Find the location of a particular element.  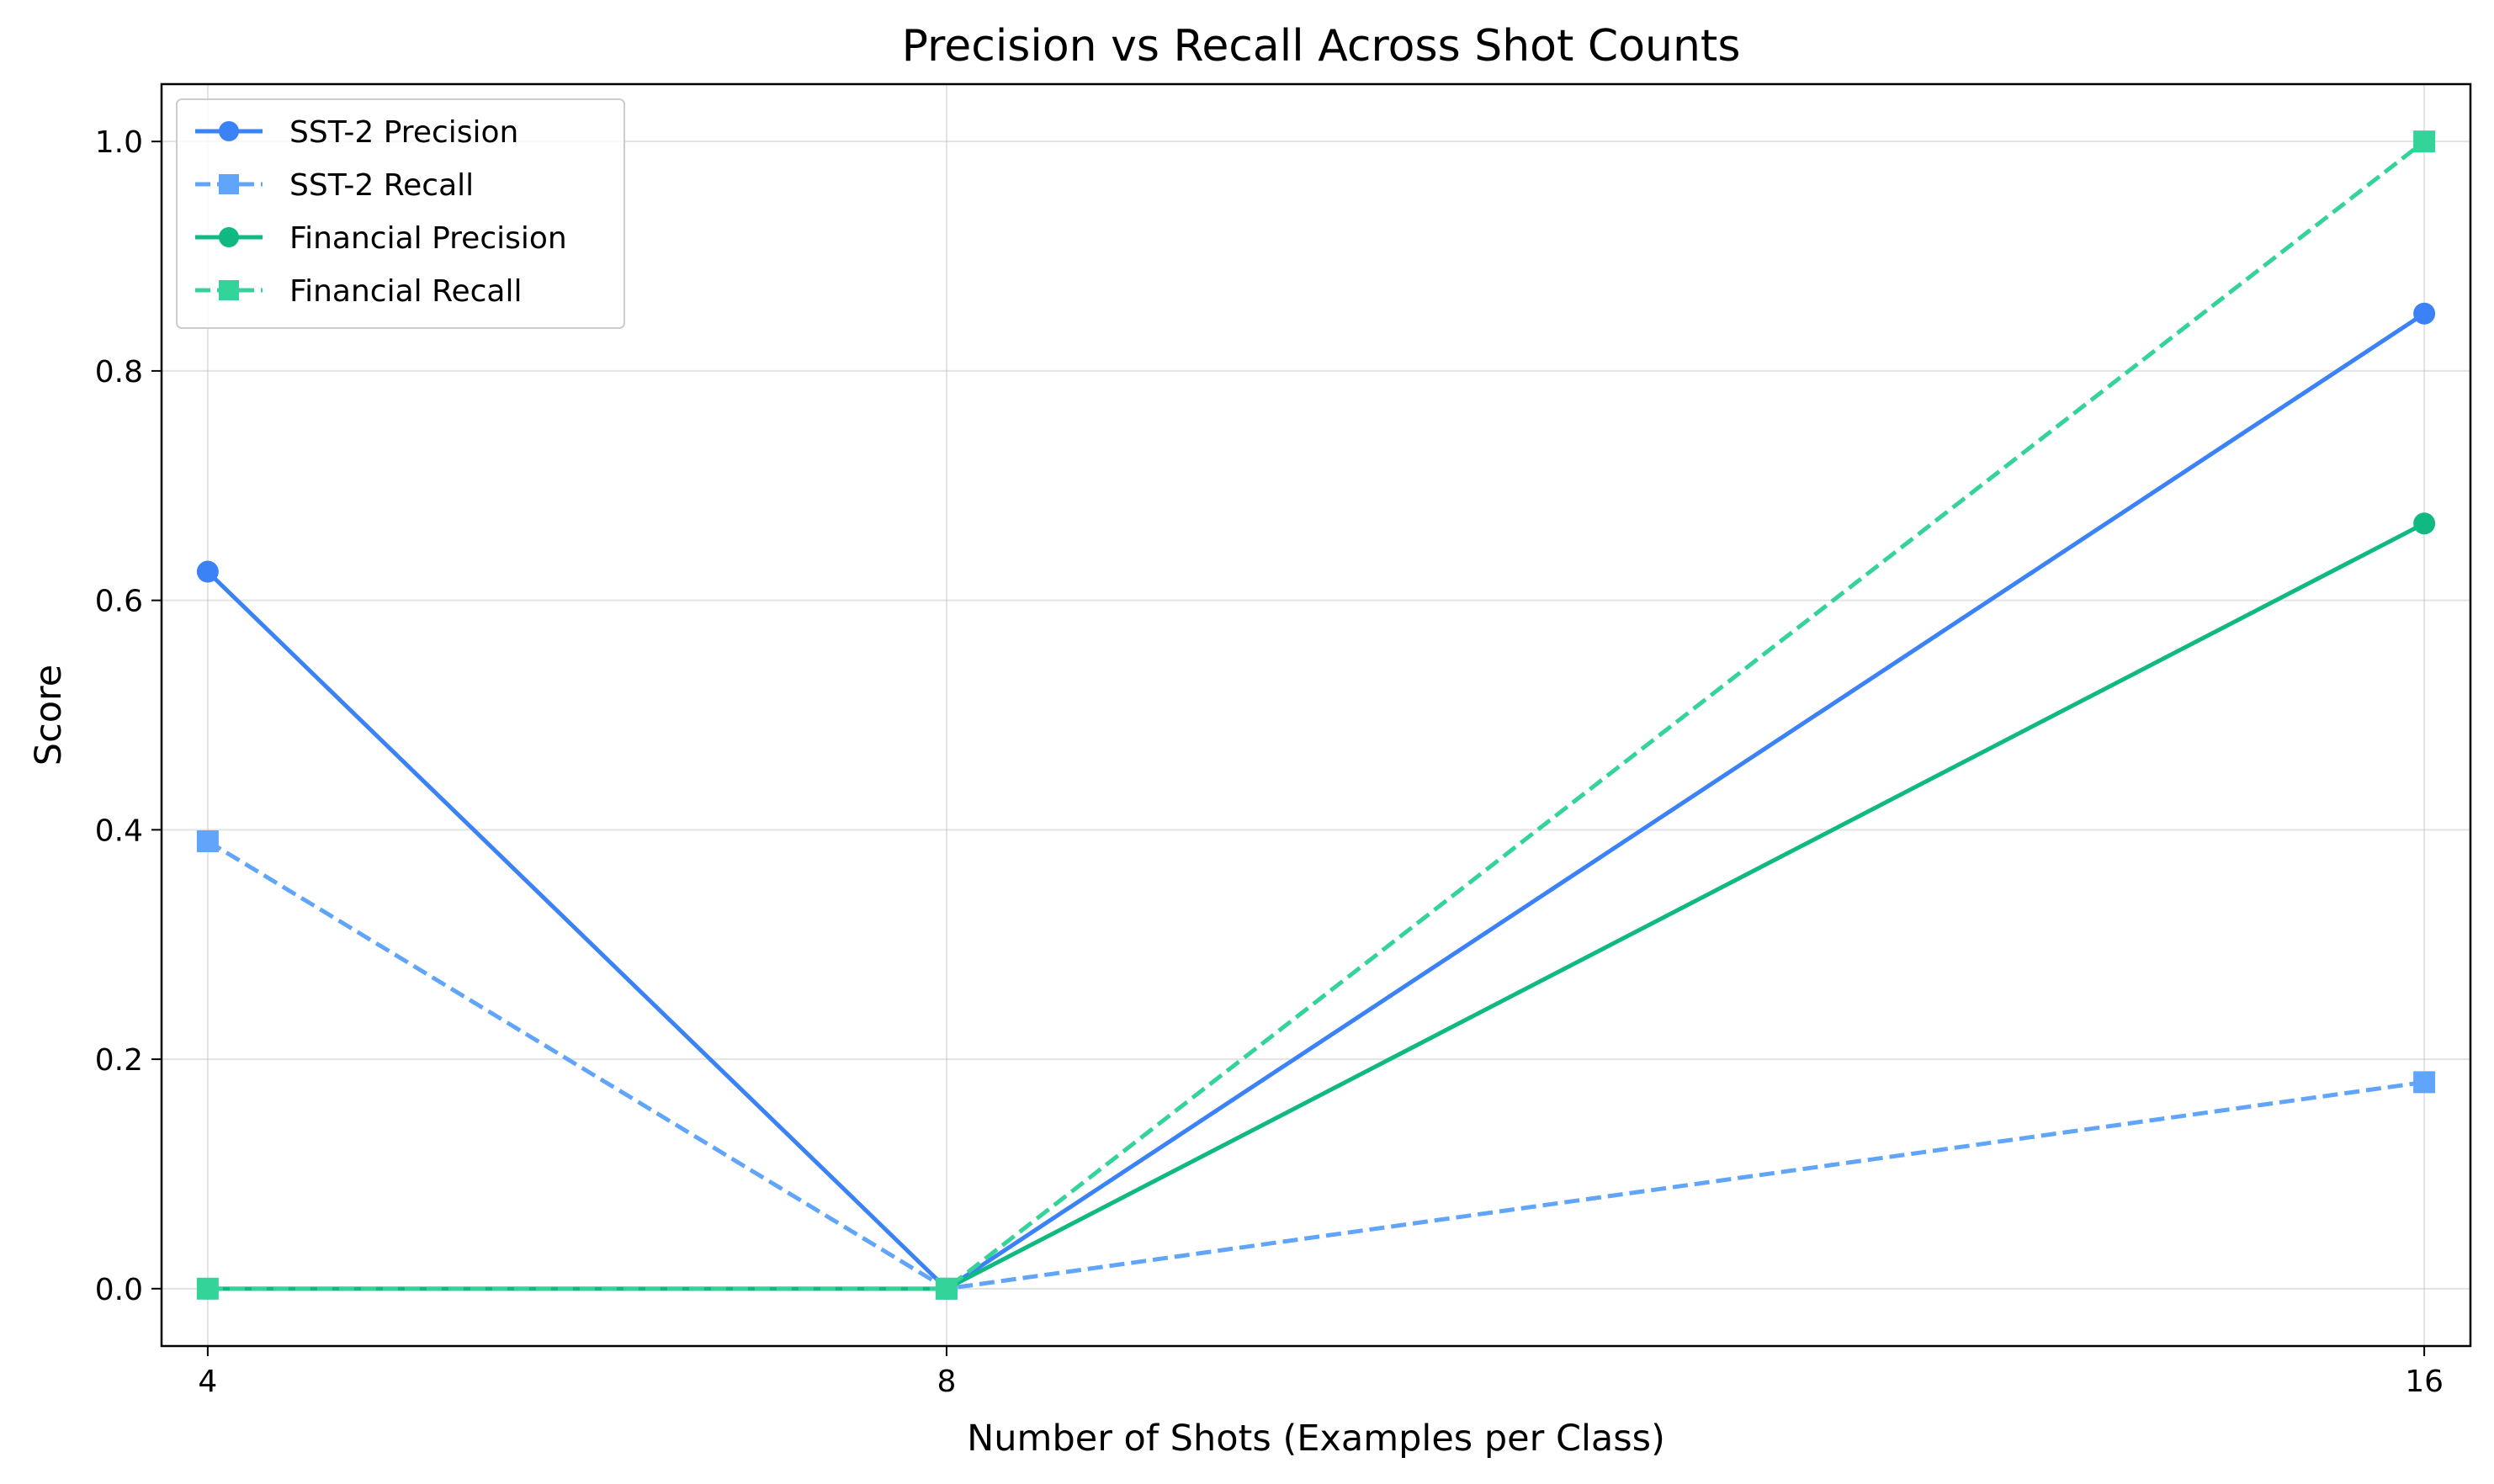

y-tick-label: 0.8 is located at coordinates (119, 372).